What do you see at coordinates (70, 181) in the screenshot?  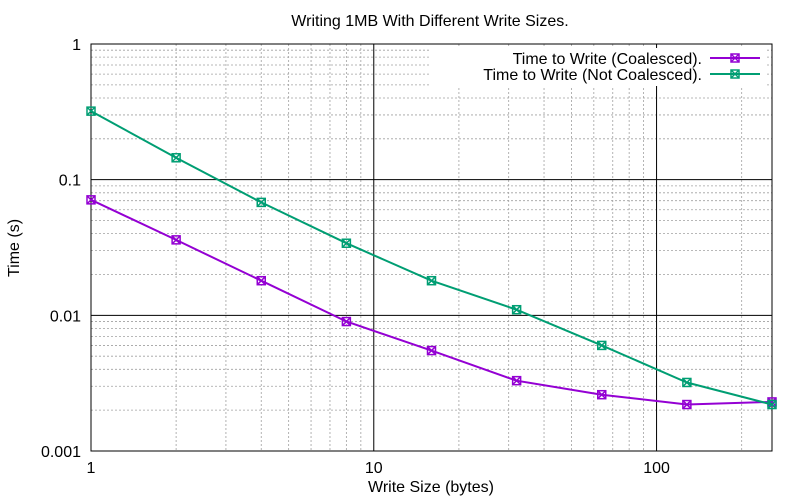 I see `y-tick-label: 0.1` at bounding box center [70, 181].